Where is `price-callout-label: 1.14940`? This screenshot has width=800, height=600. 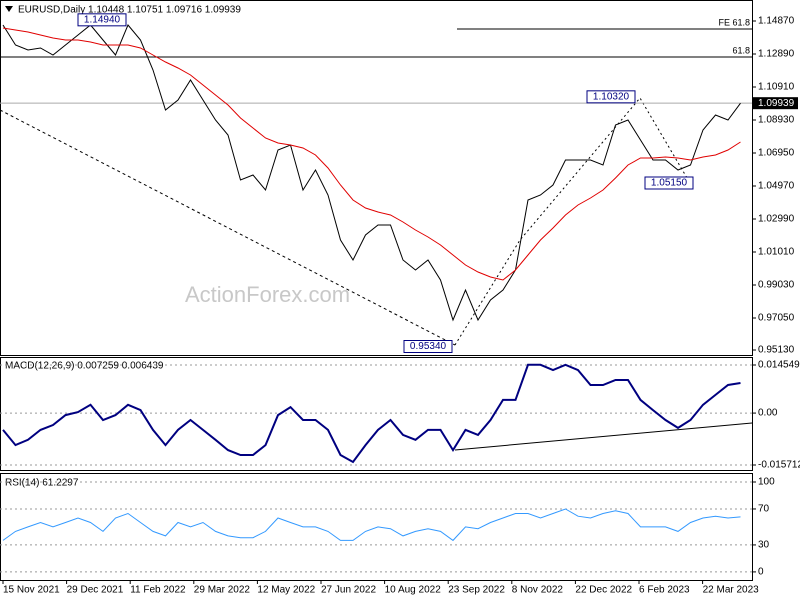
price-callout-label: 1.14940 is located at coordinates (102, 19).